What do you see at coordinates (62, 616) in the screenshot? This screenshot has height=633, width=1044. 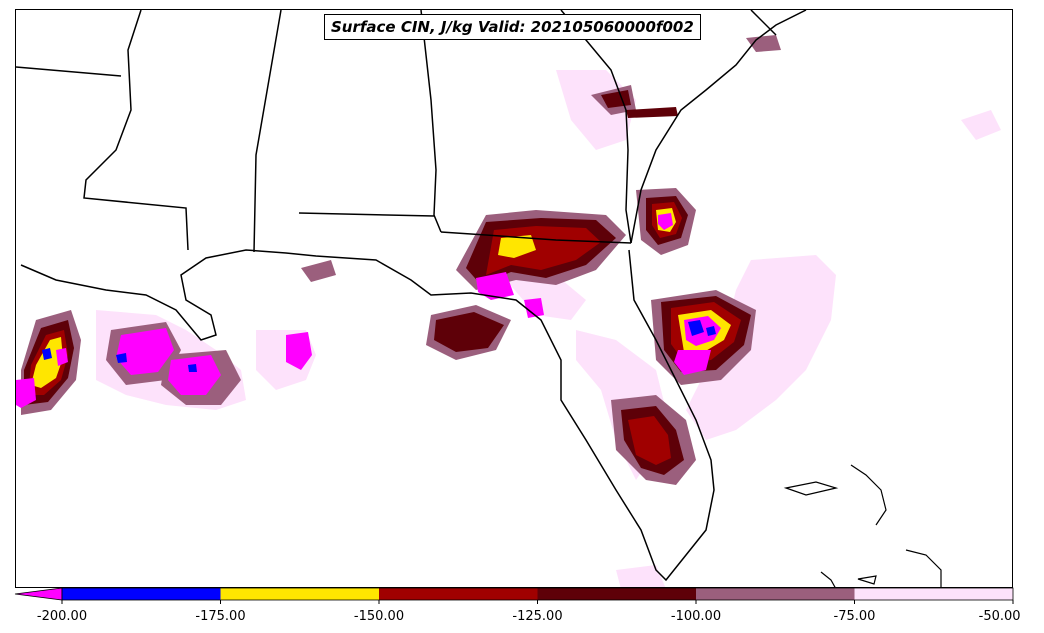 I see `colorbar-tick-label: -200.00` at bounding box center [62, 616].